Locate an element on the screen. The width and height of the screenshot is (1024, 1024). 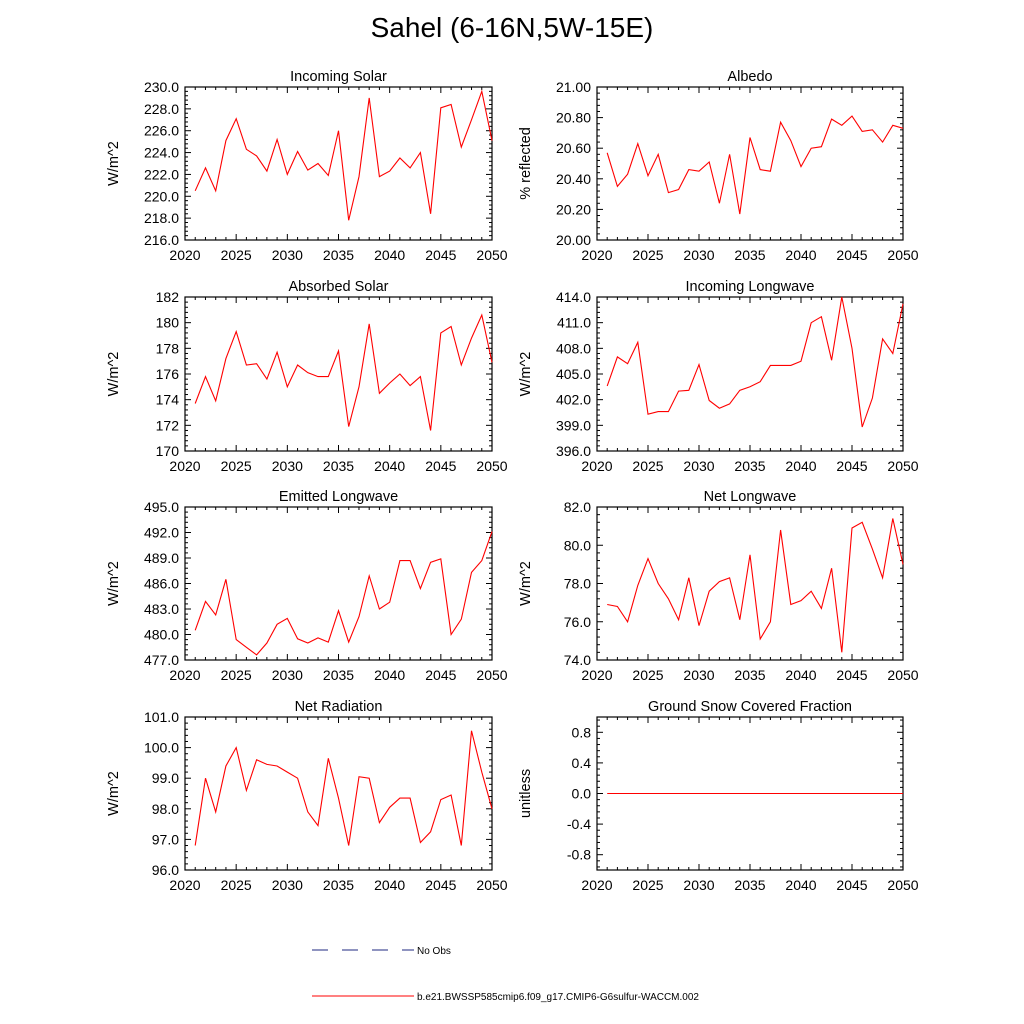
y-tick-label: 477.0 is located at coordinates (161, 660).